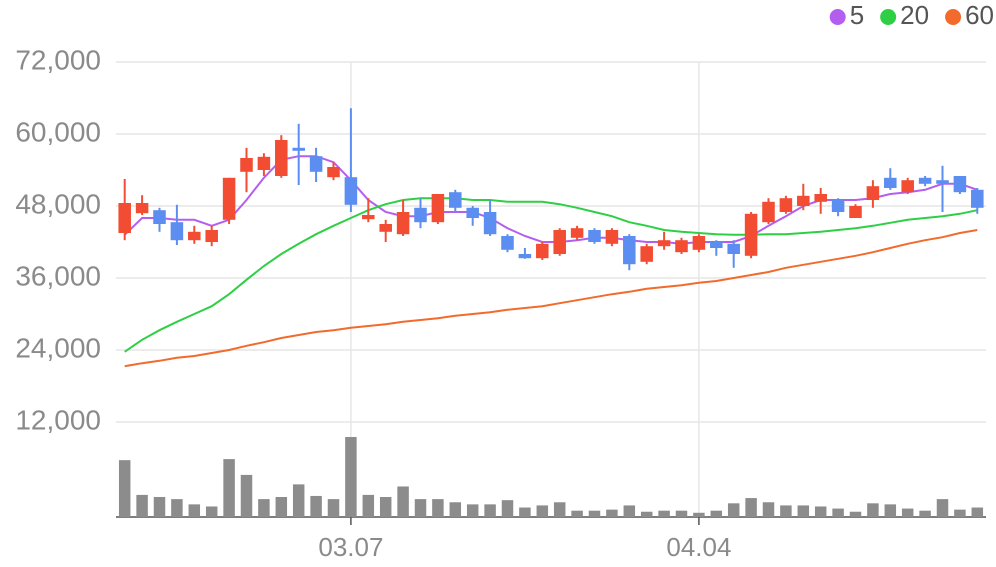 Image resolution: width=996 pixels, height=567 pixels. What do you see at coordinates (979, 15) in the screenshot?
I see `legend-label: 60` at bounding box center [979, 15].